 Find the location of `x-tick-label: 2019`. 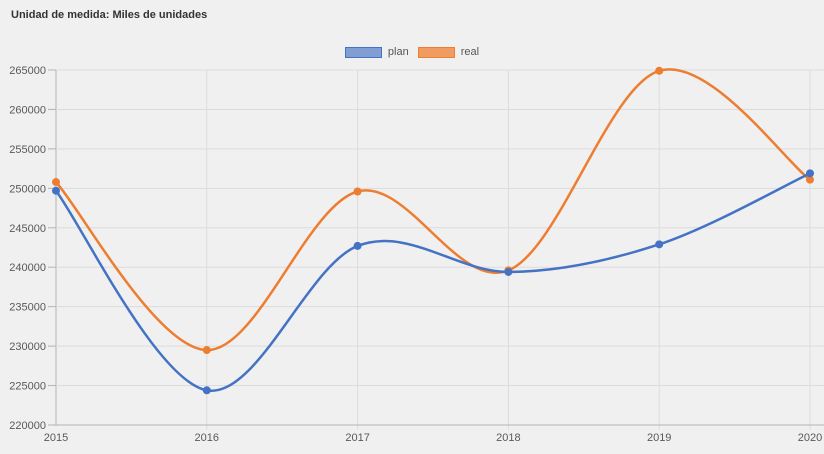

x-tick-label: 2019 is located at coordinates (659, 438).